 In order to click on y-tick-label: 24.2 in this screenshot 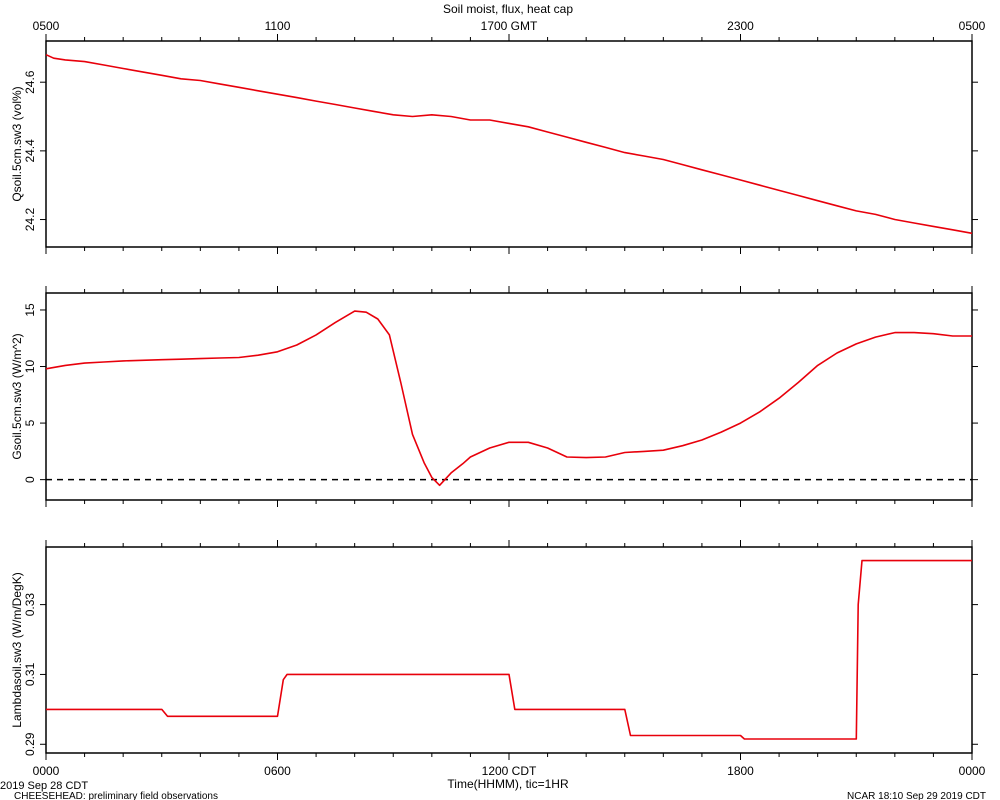, I will do `click(30, 220)`.